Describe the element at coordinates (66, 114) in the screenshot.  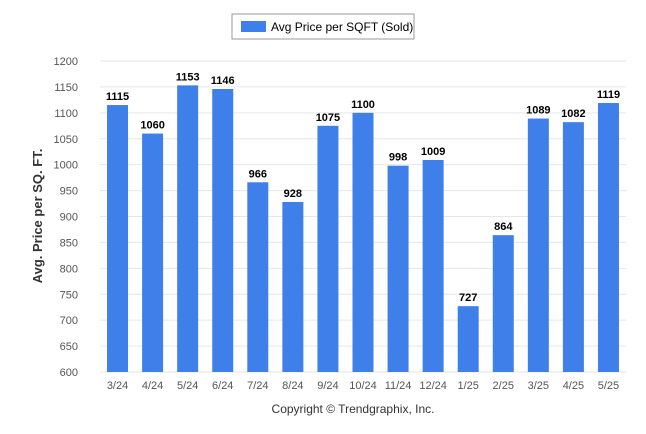
I see `y-tick-label: 1100` at that location.